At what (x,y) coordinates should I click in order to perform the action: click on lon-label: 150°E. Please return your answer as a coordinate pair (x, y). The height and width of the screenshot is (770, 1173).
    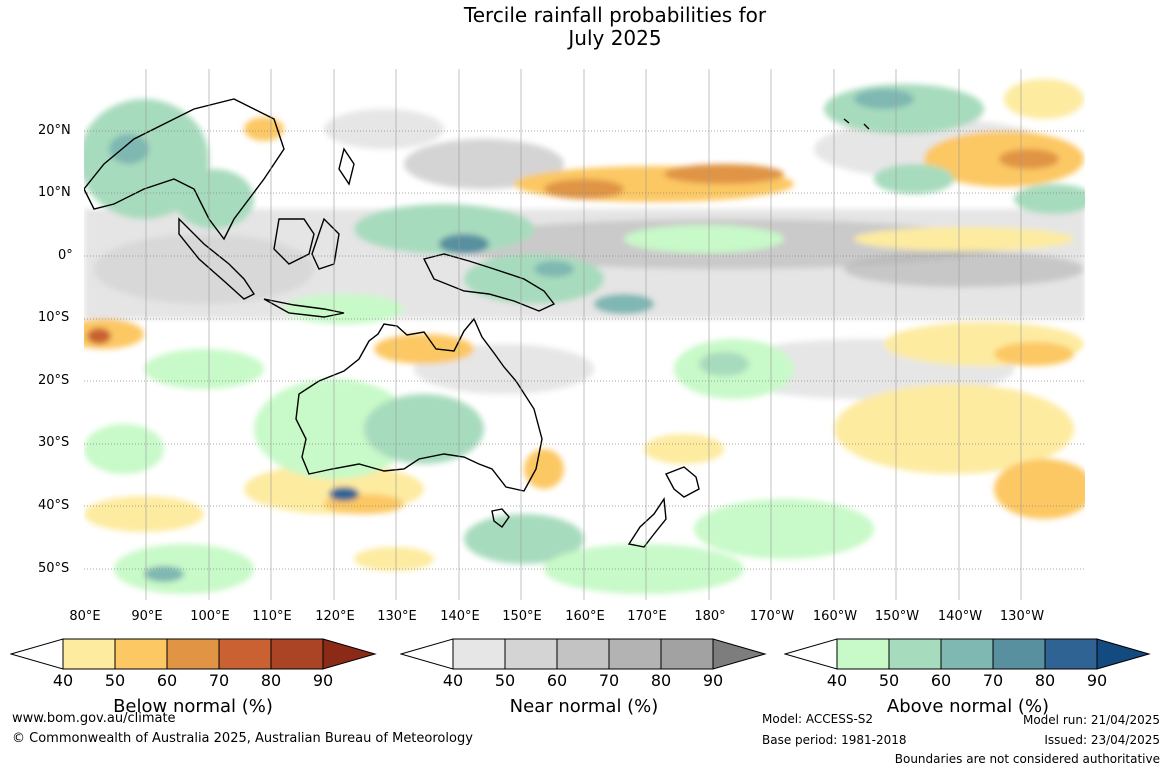
    Looking at the image, I should click on (522, 616).